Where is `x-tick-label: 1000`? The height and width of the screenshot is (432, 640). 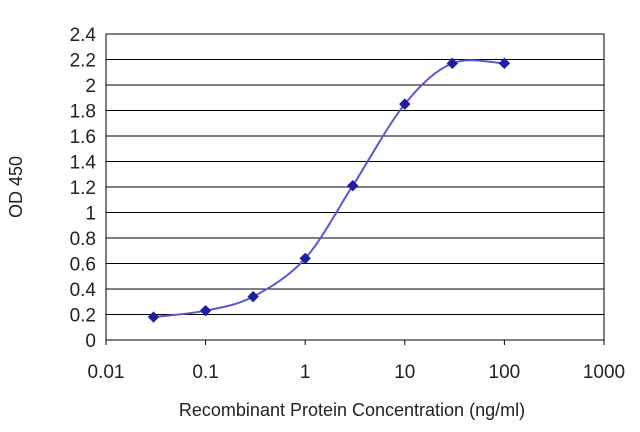
x-tick-label: 1000 is located at coordinates (604, 372).